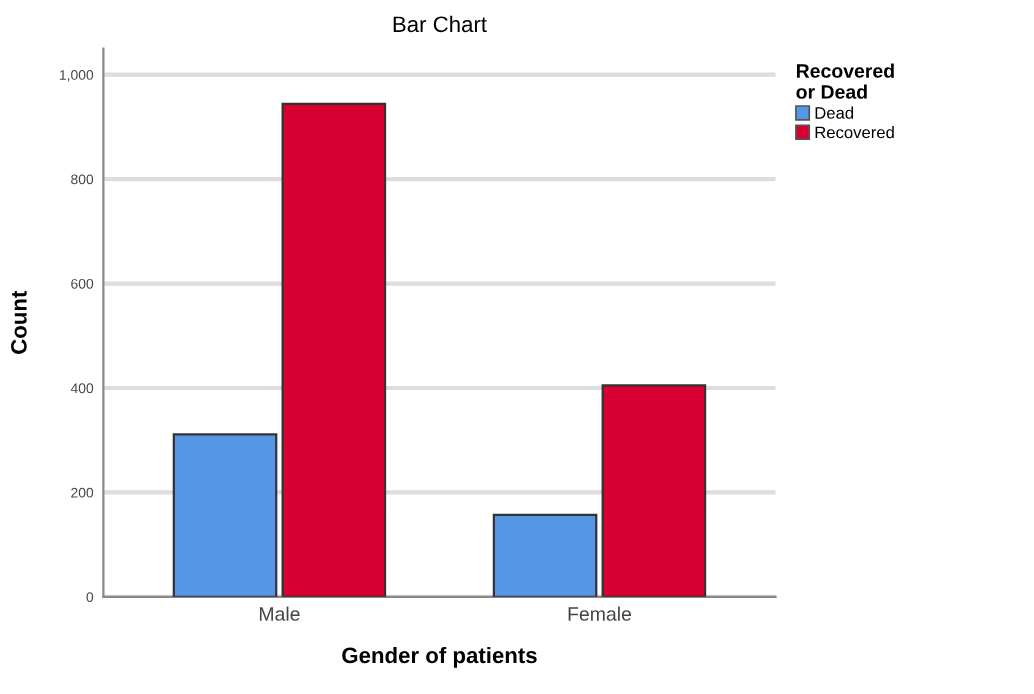 The image size is (1034, 694). Describe the element at coordinates (279, 613) in the screenshot. I see `x-tick-label: Male` at that location.